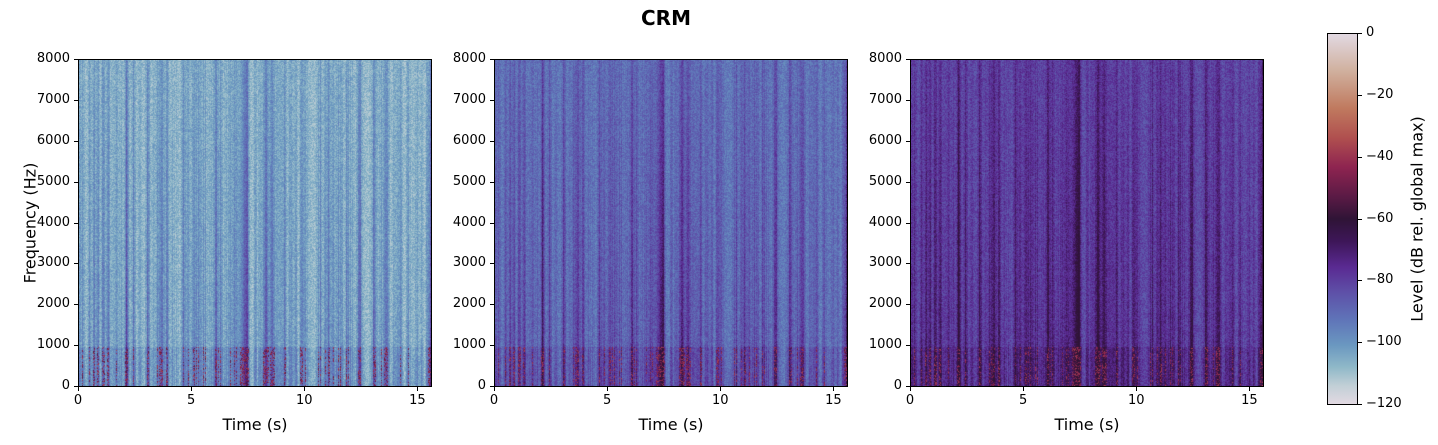 The image size is (1438, 445). What do you see at coordinates (666, 18) in the screenshot?
I see `figure-title: CRM` at bounding box center [666, 18].